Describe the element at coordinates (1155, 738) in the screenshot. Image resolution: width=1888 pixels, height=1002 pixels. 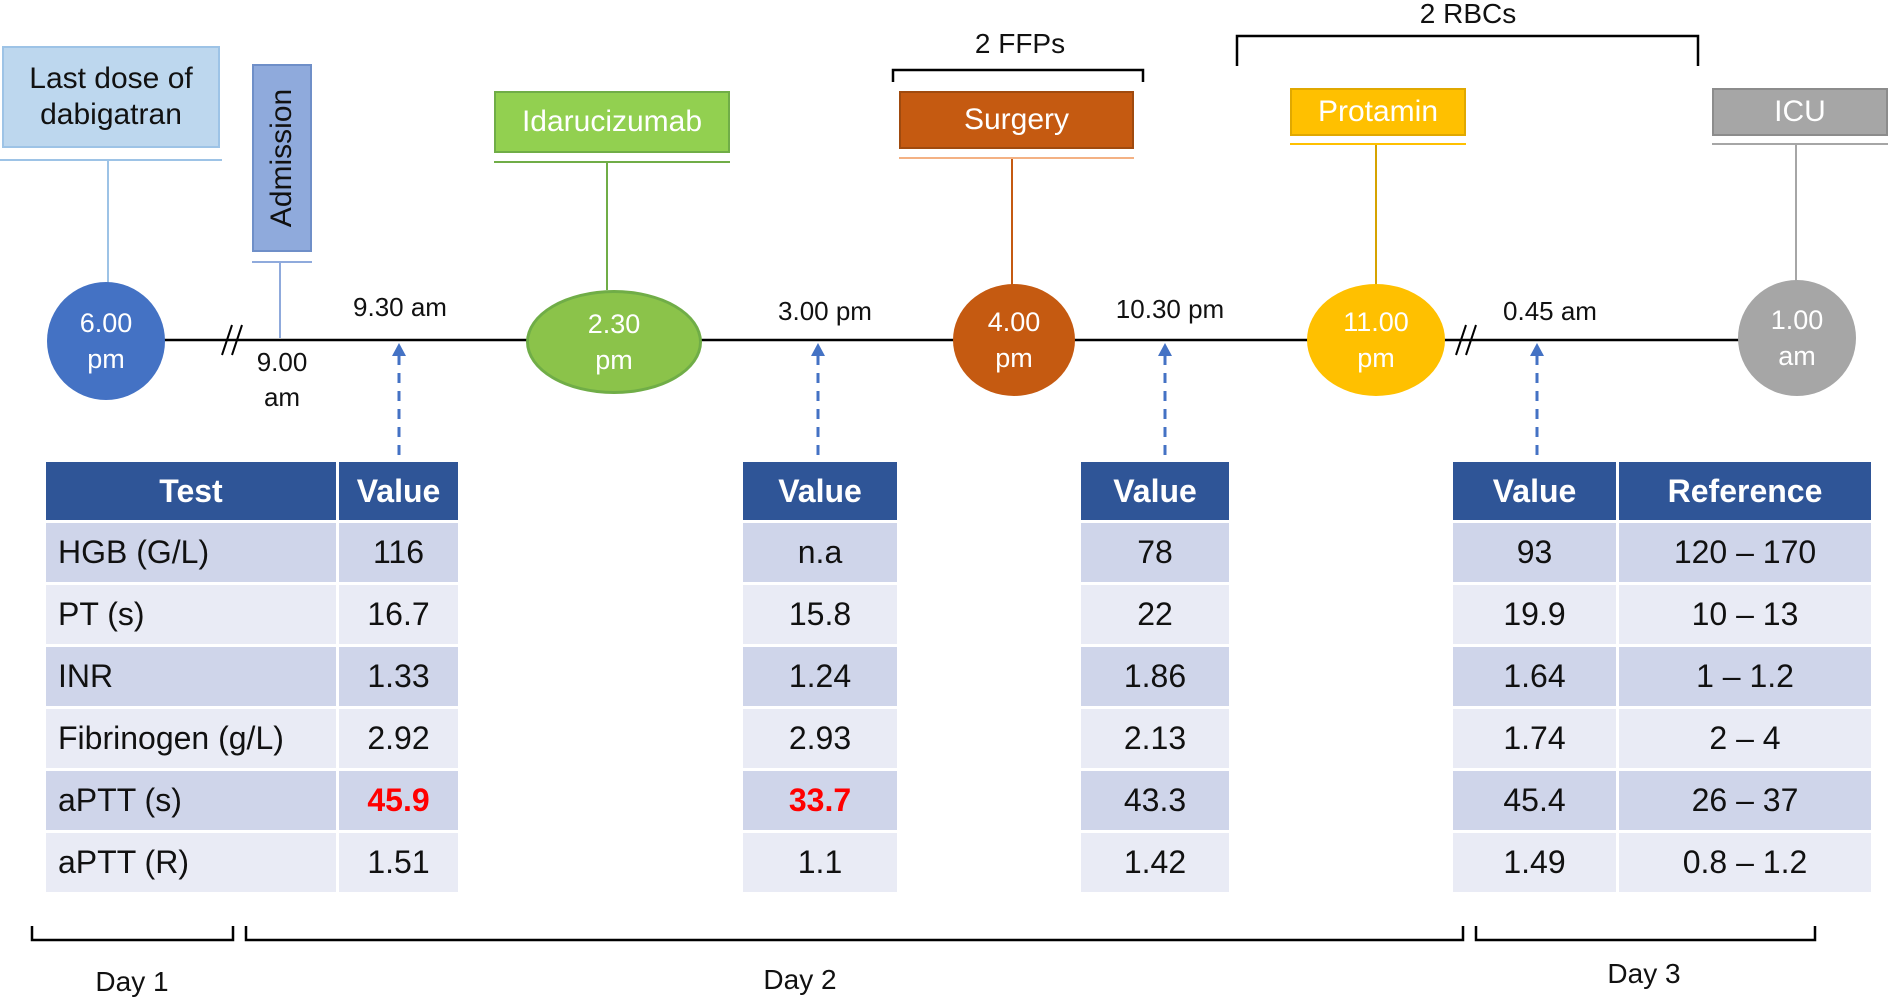
I see `table-row: 2.13` at that location.